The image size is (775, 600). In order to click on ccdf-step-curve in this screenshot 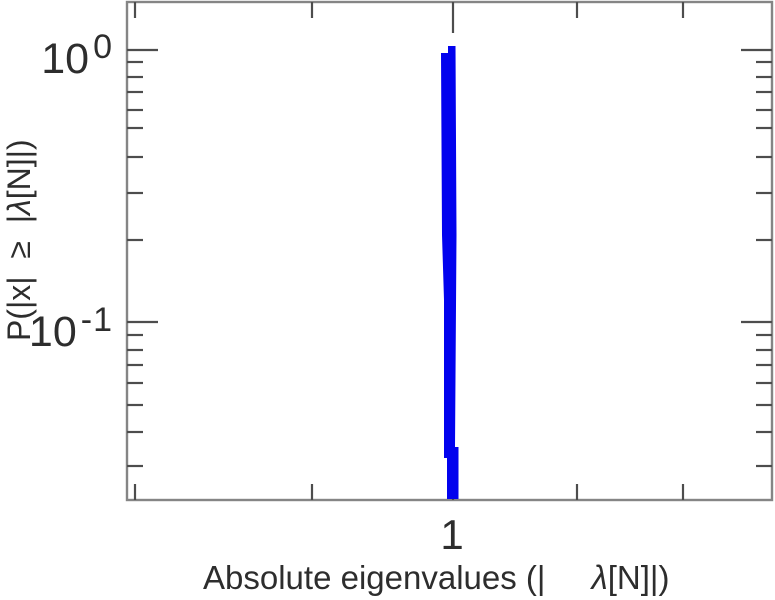, I will do `click(450, 272)`.